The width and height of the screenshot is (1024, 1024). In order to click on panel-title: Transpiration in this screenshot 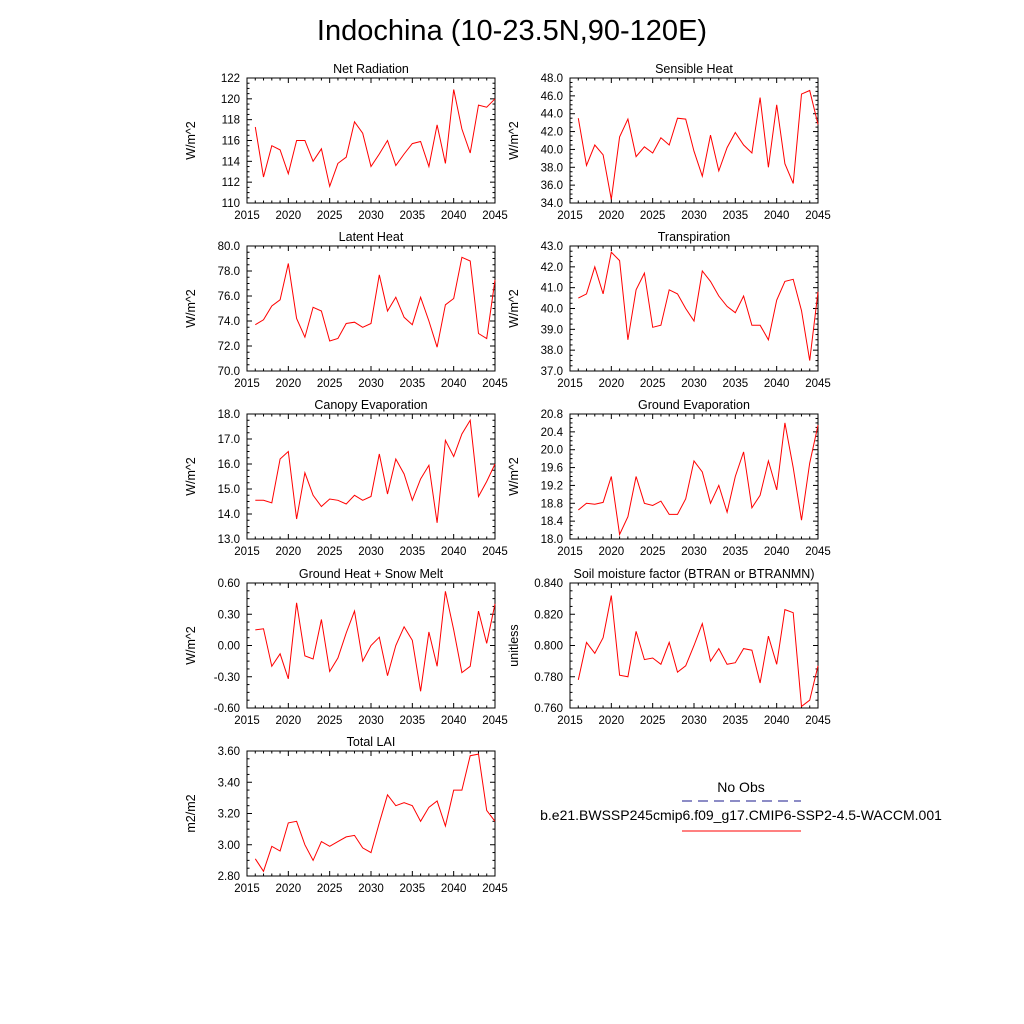, I will do `click(694, 237)`.